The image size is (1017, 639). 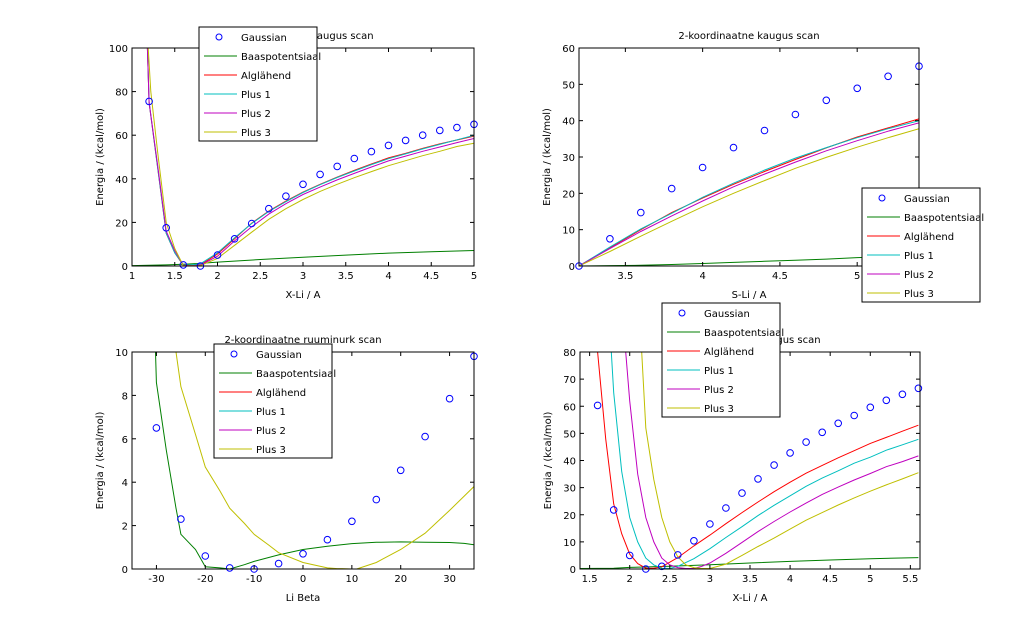 What do you see at coordinates (750, 579) in the screenshot?
I see `x-tick-label: 3.5` at bounding box center [750, 579].